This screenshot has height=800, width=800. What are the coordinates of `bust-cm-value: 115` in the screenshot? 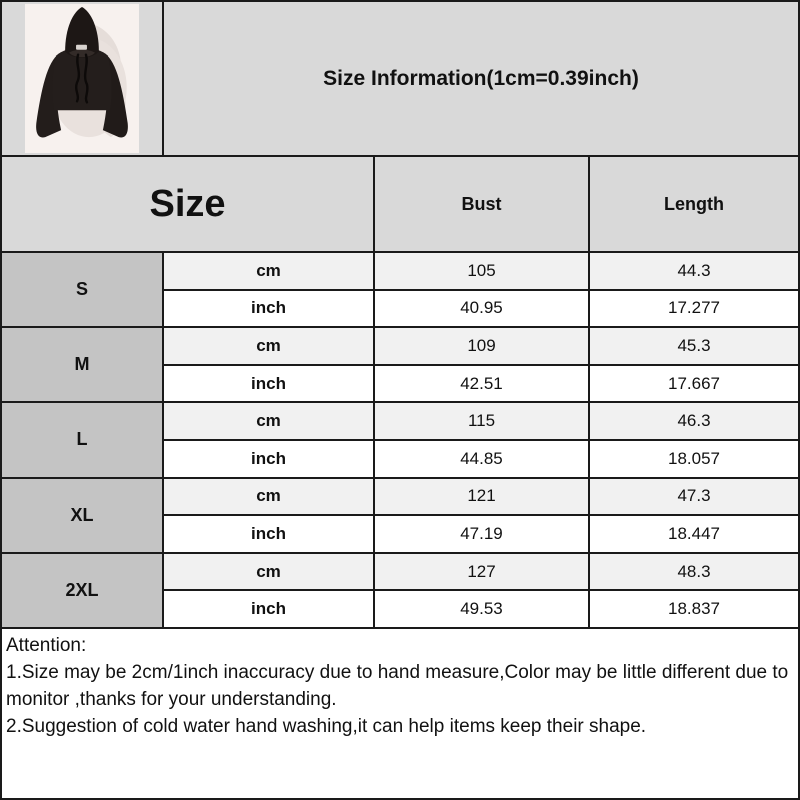 It's located at (481, 421).